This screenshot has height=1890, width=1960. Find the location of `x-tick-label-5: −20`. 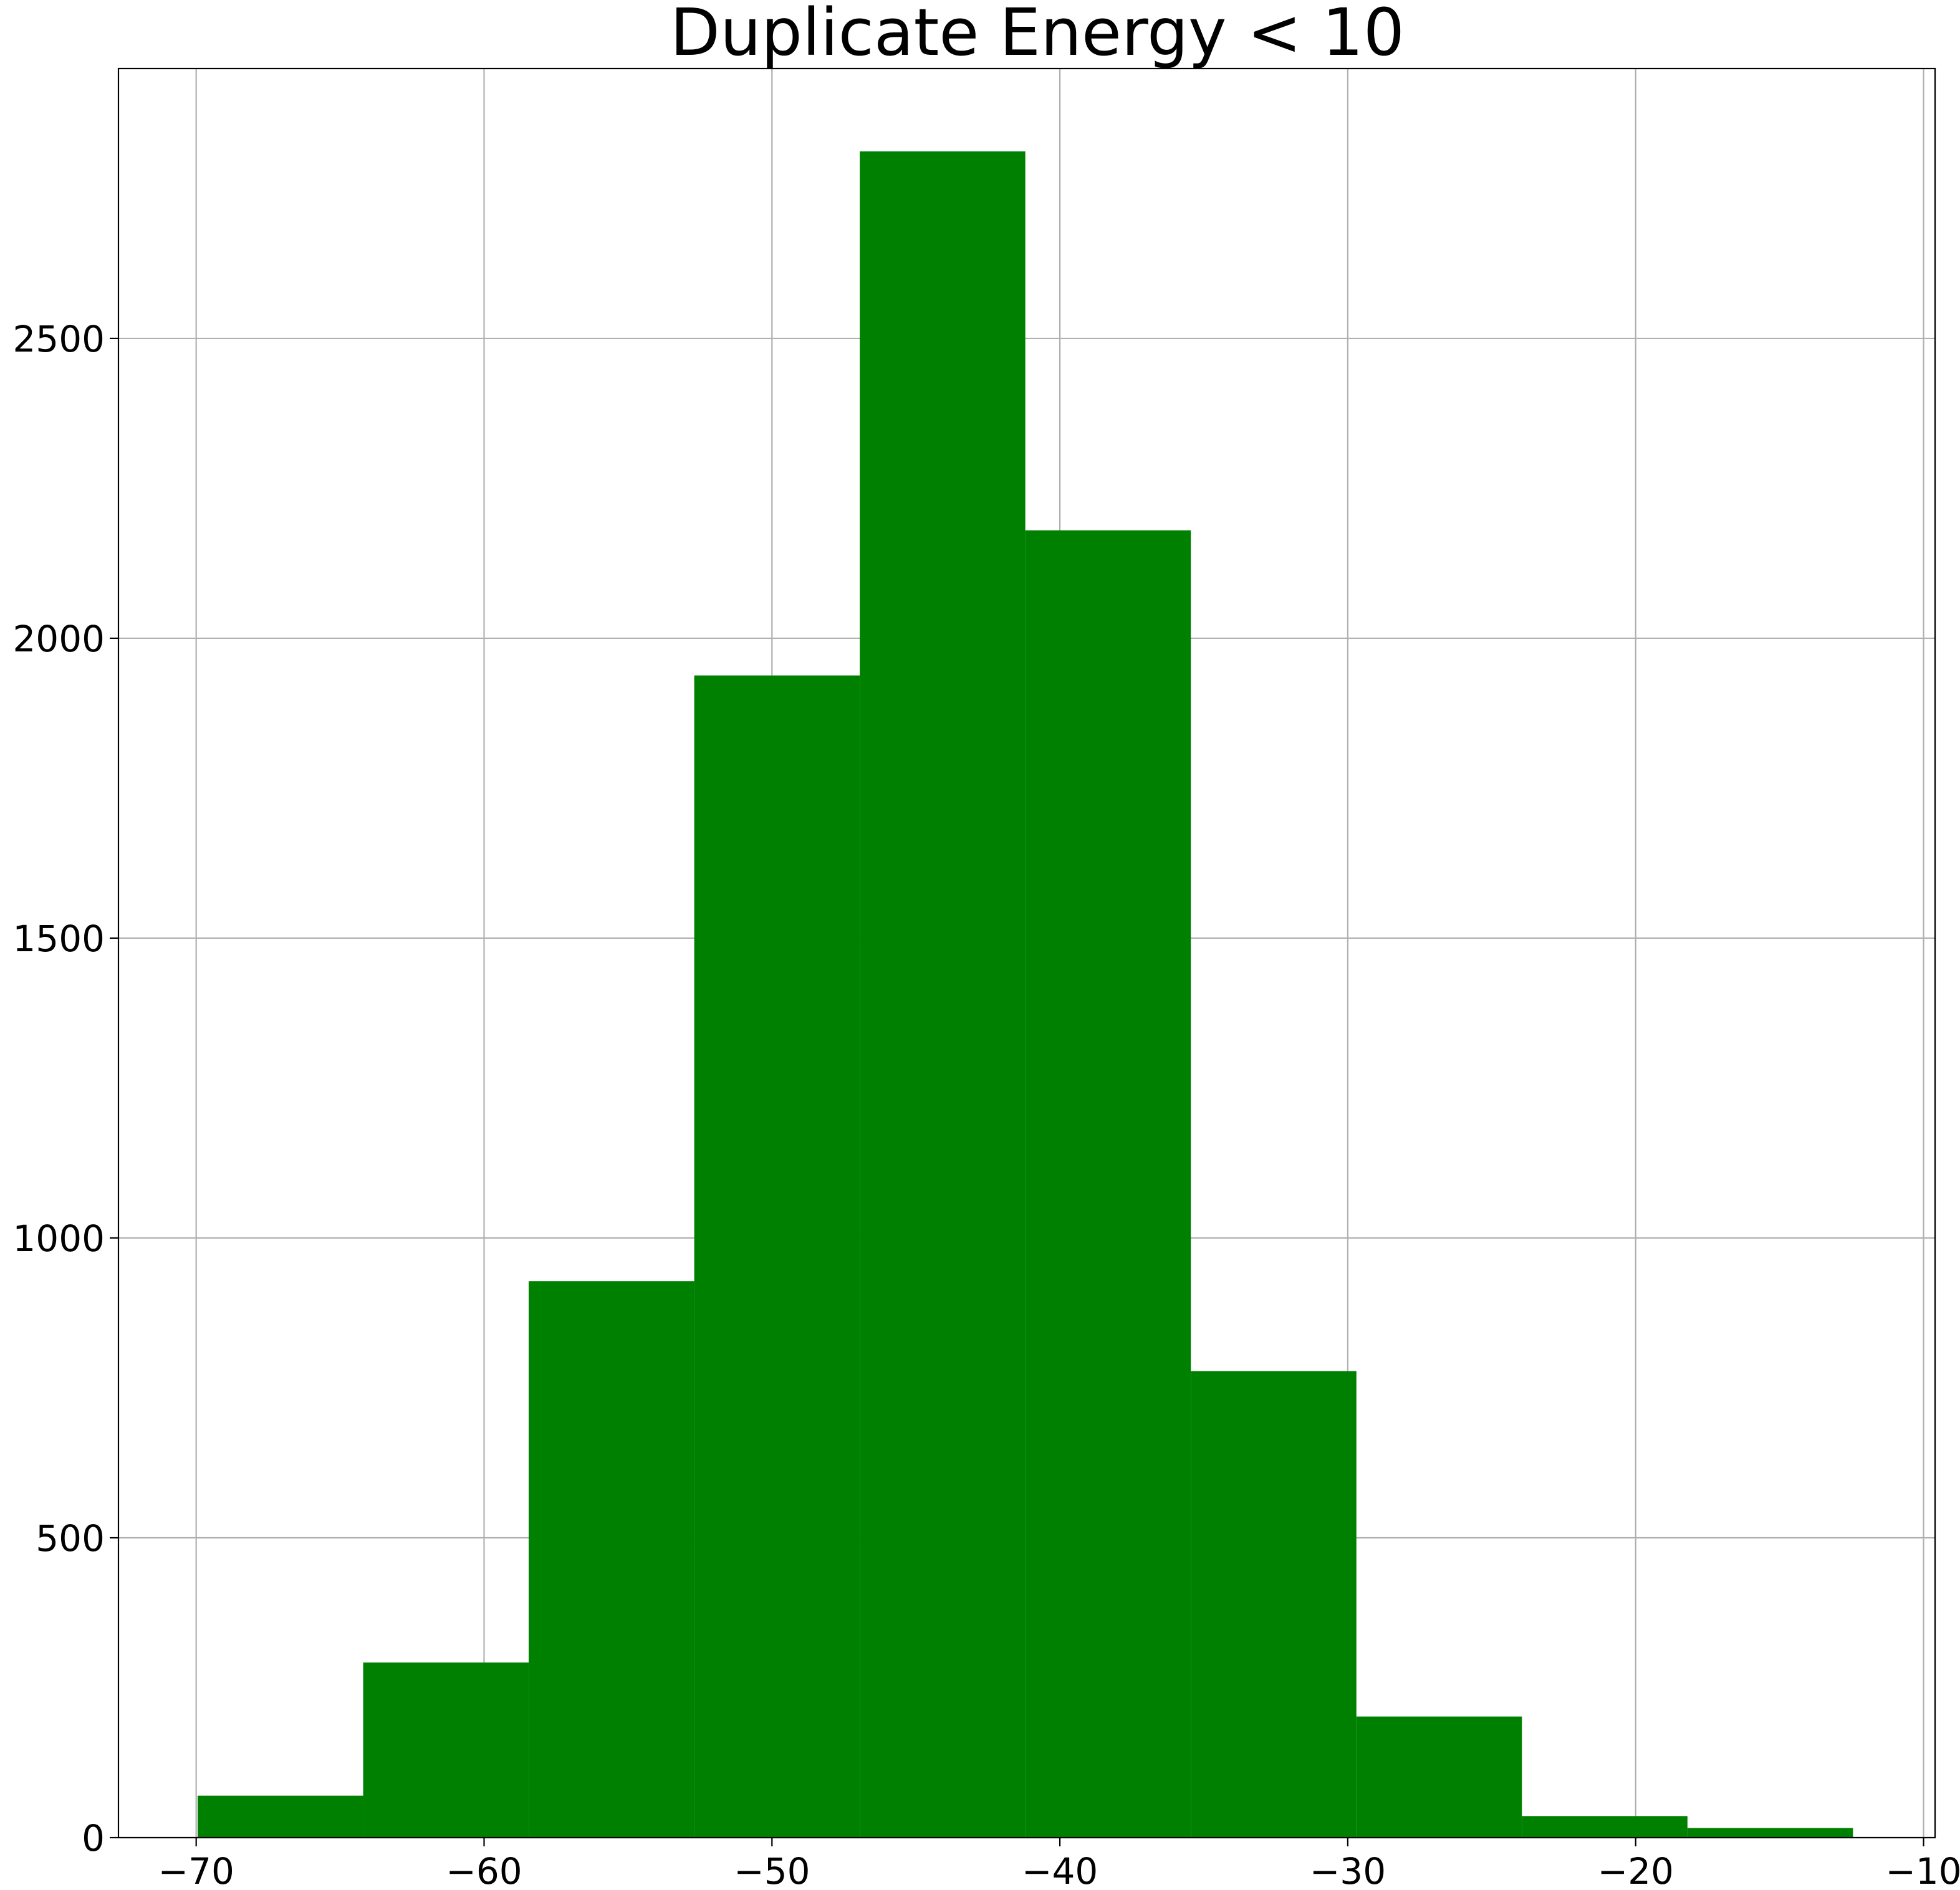

x-tick-label-5: −20 is located at coordinates (1636, 1870).